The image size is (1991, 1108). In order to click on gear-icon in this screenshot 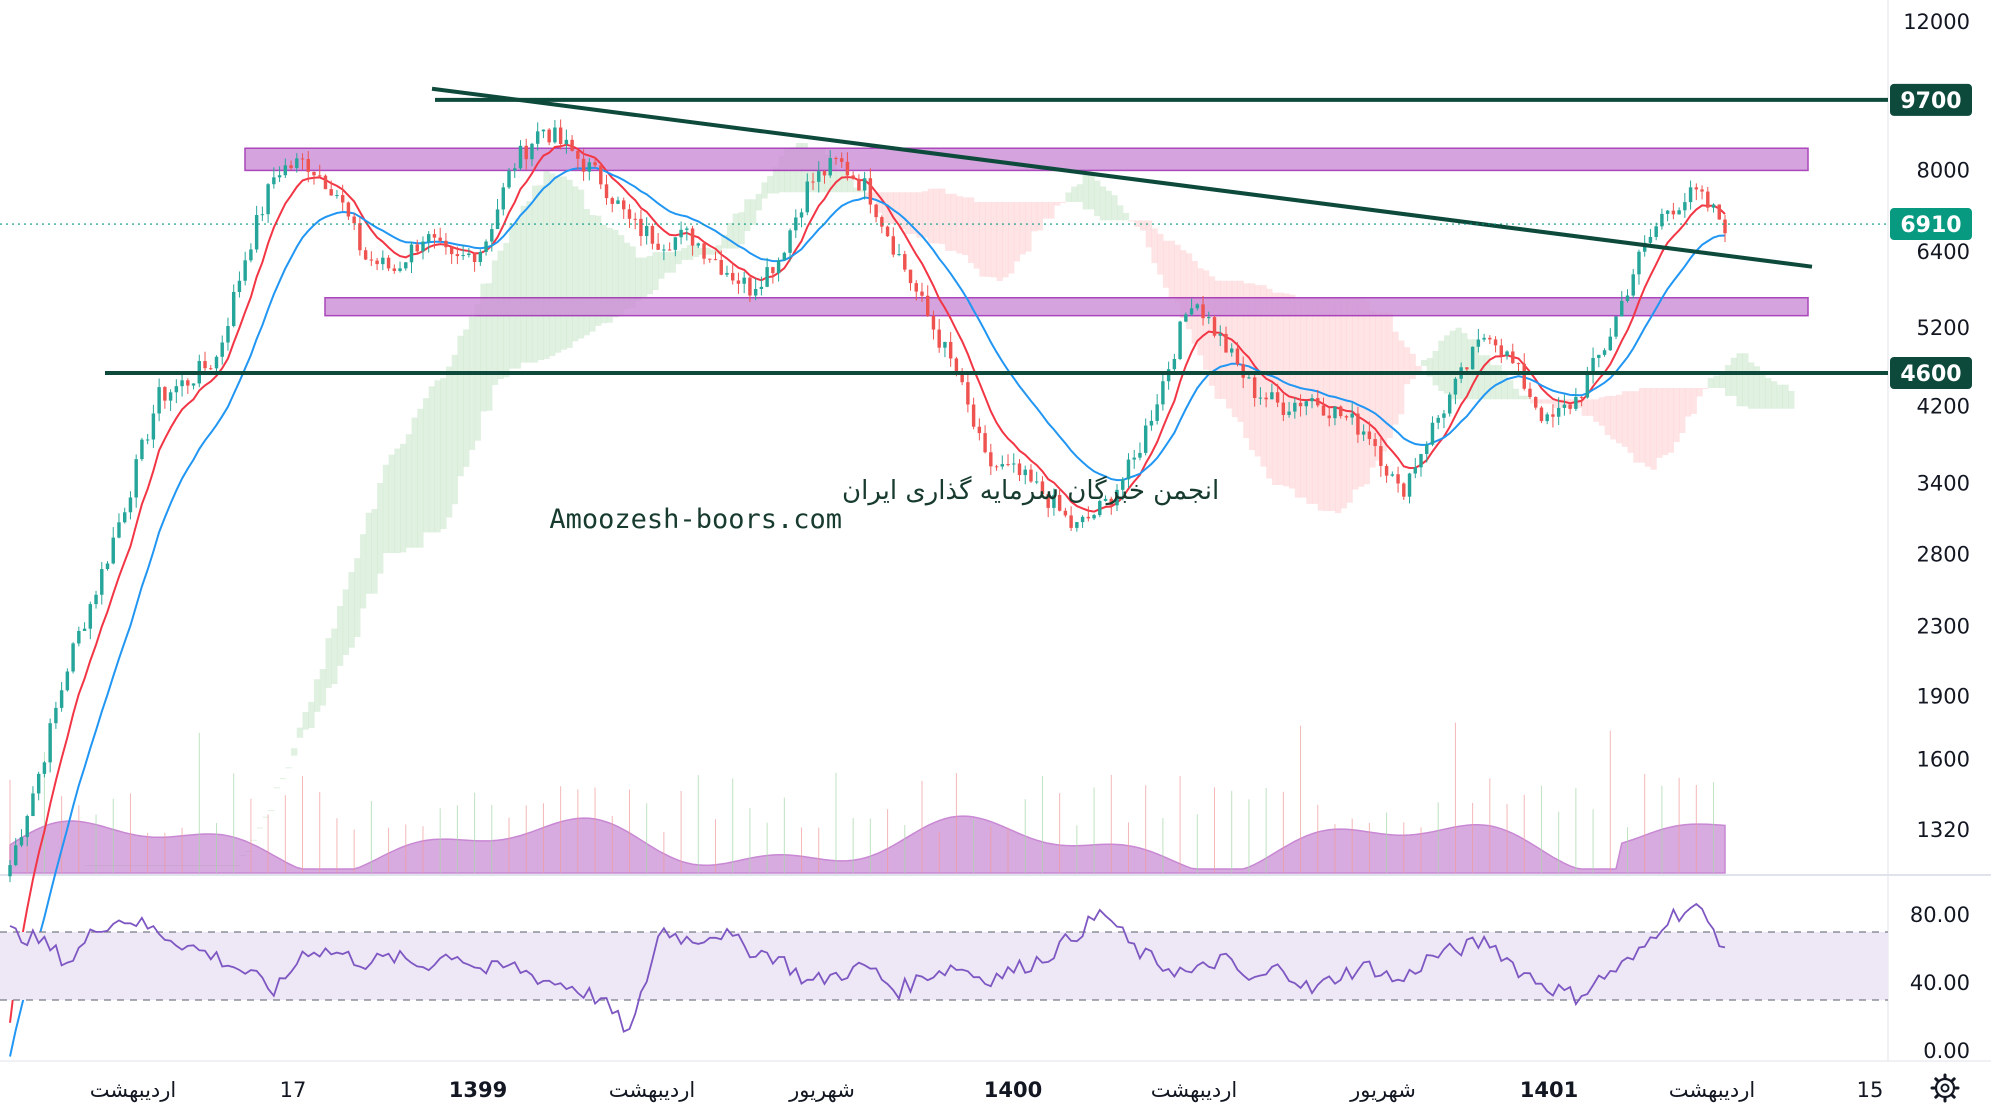, I will do `click(1945, 1088)`.